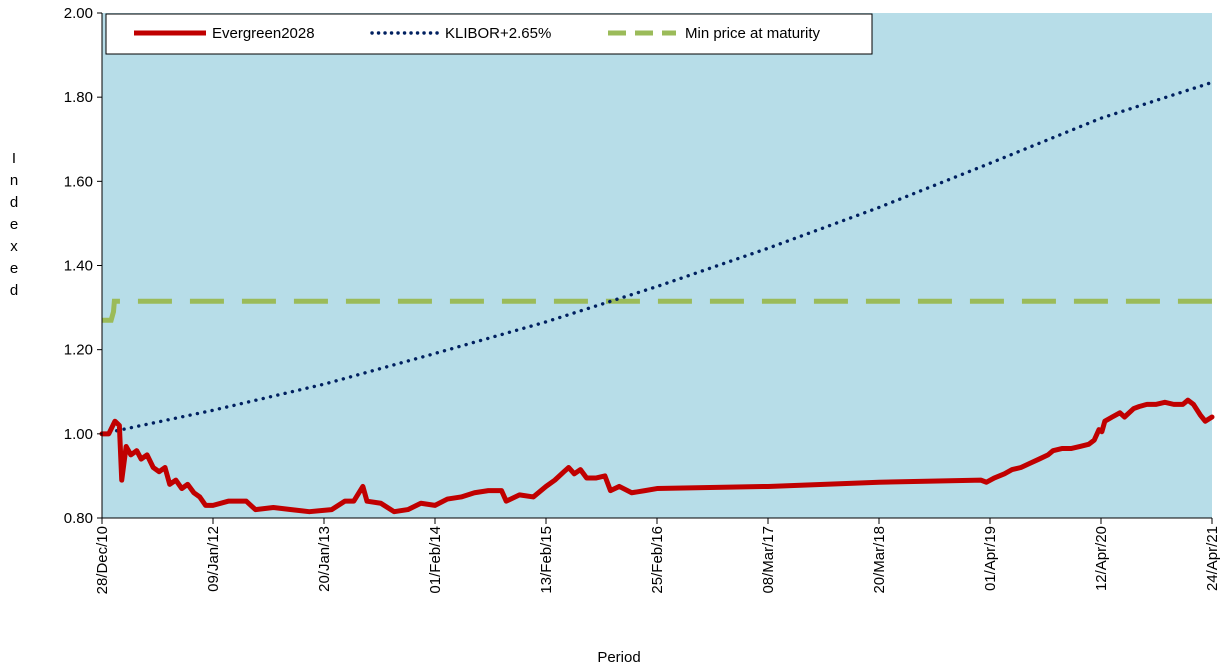 The image size is (1220, 670). Describe the element at coordinates (753, 33) in the screenshot. I see `legend-label-min-price: Min price at maturity` at that location.